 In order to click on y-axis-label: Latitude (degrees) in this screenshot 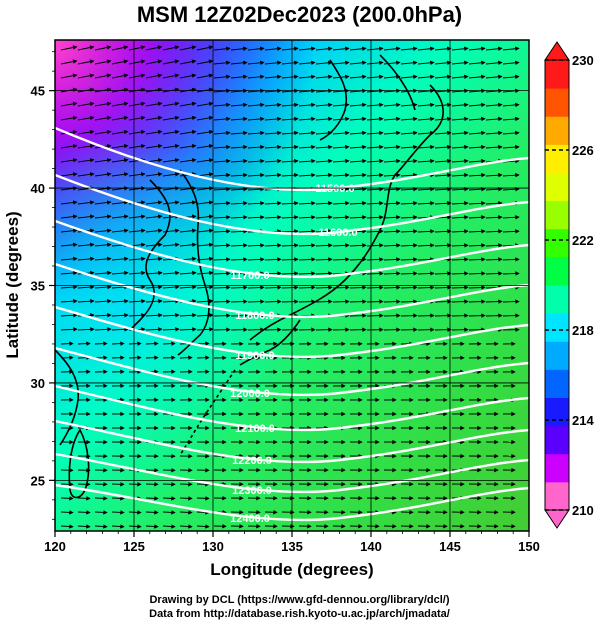, I will do `click(12, 284)`.